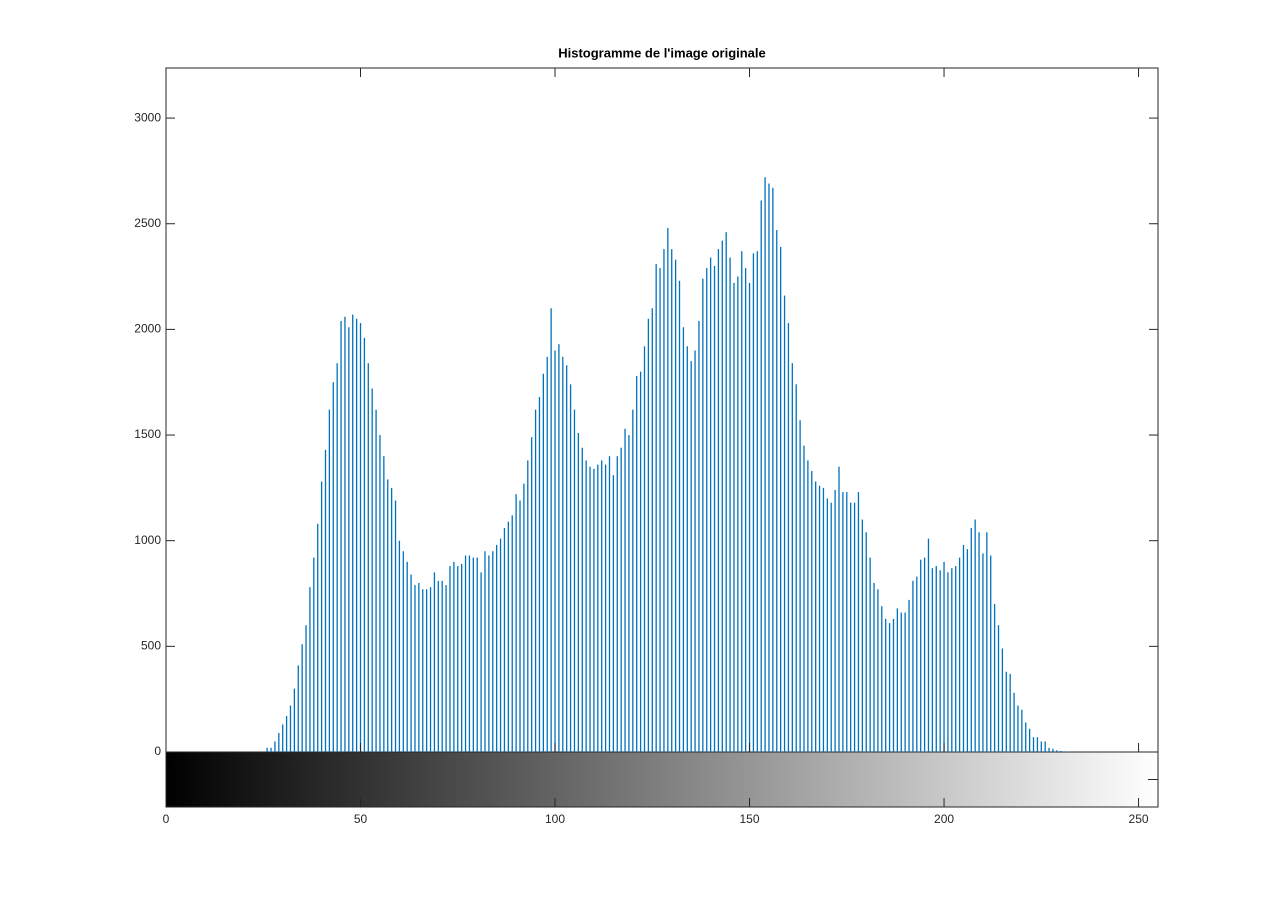  What do you see at coordinates (944, 819) in the screenshot?
I see `x-tick-label: 200` at bounding box center [944, 819].